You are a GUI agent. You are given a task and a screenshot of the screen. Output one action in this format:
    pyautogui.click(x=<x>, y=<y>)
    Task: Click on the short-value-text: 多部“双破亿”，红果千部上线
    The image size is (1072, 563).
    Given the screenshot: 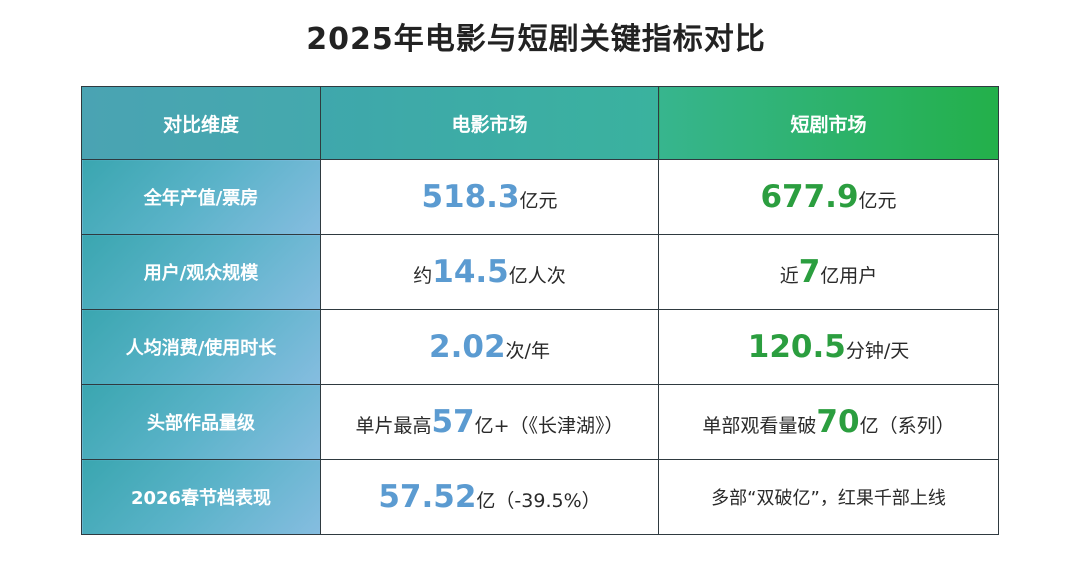 What is the action you would take?
    pyautogui.click(x=828, y=498)
    